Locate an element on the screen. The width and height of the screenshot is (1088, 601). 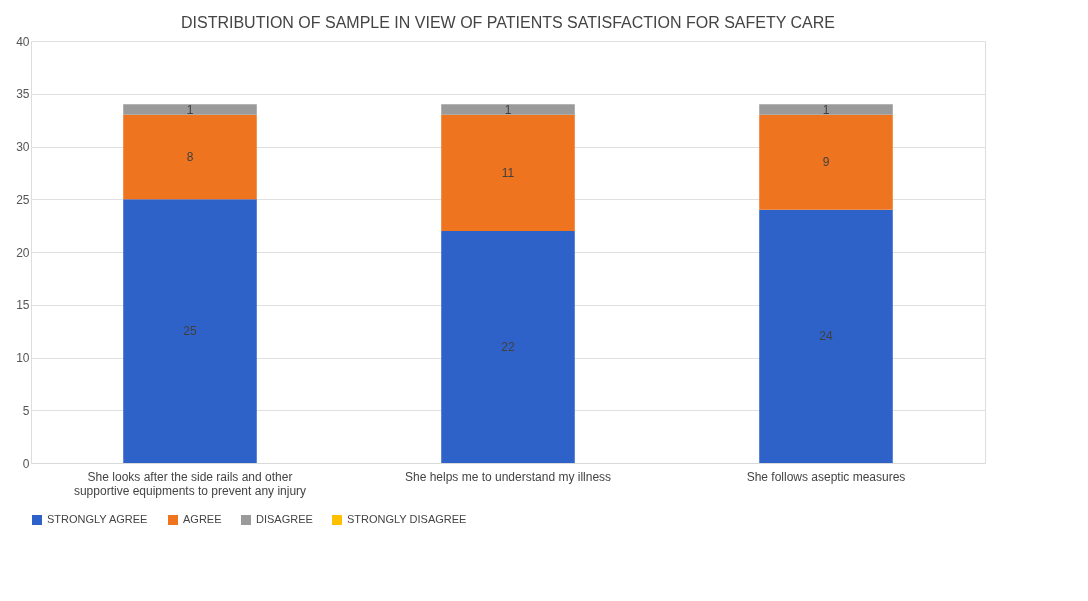
y-tick-label: 25 is located at coordinates (23, 199).